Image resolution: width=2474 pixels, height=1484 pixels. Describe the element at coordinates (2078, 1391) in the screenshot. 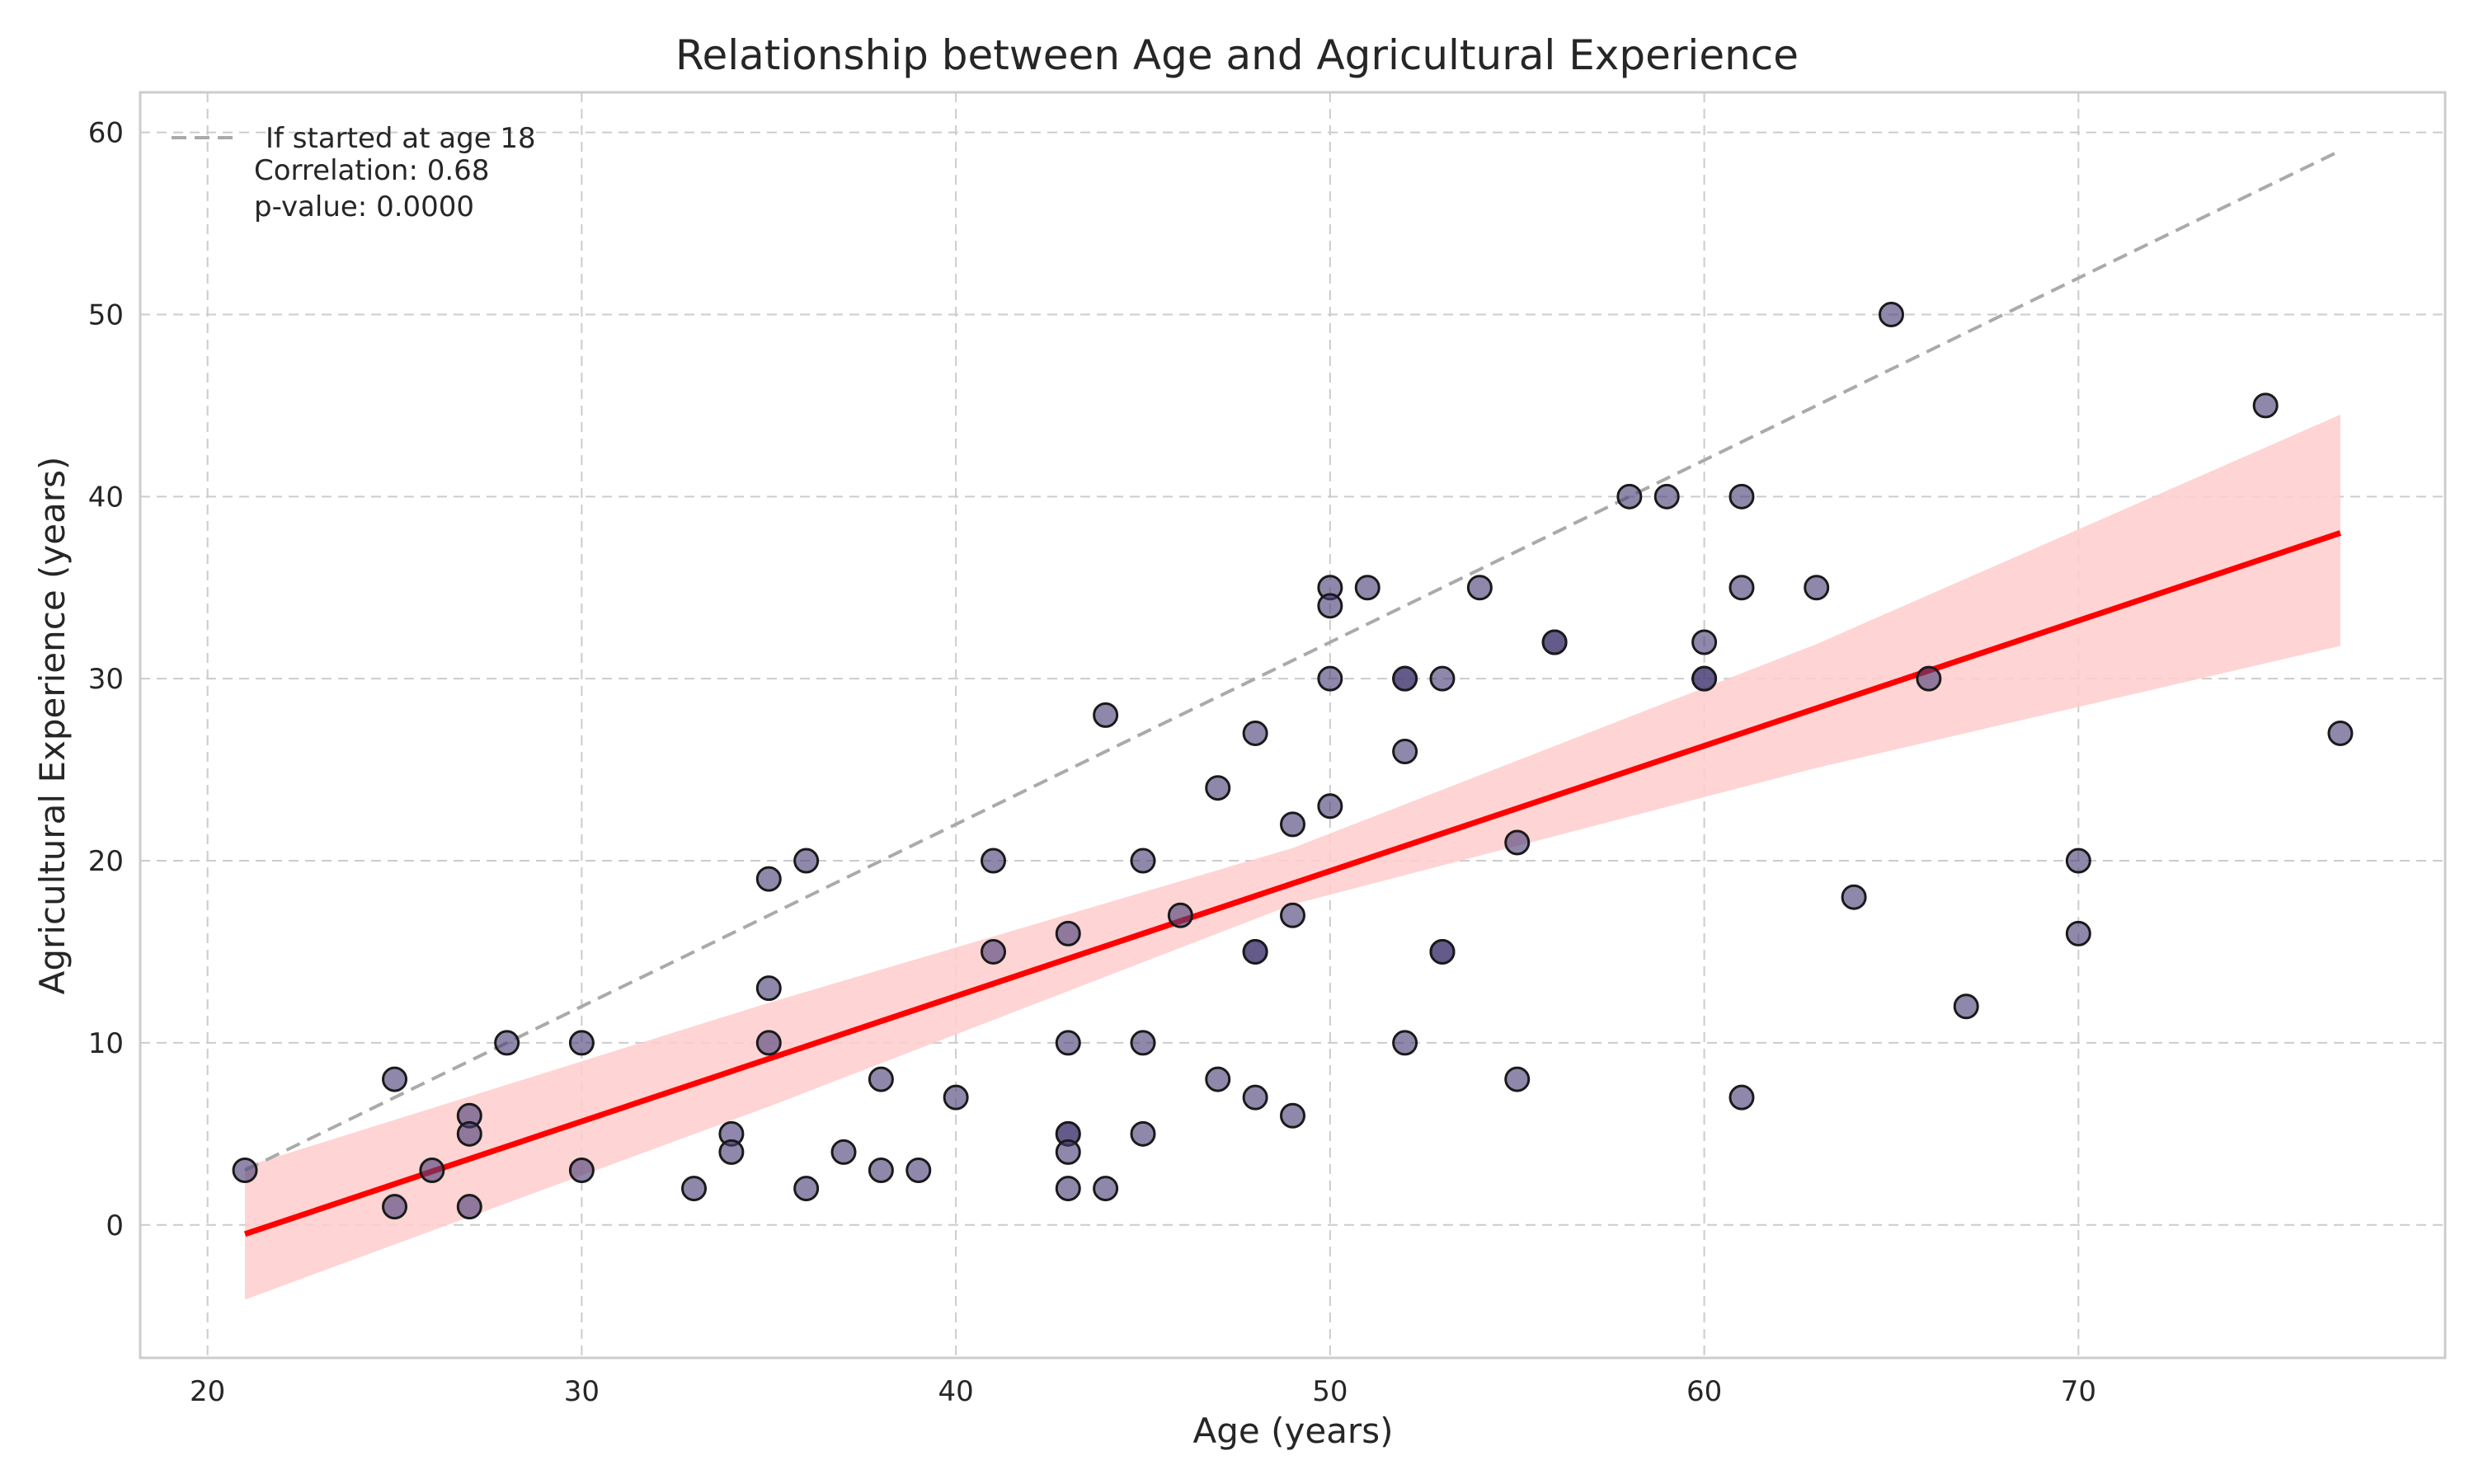

I see `x-tick-label: 70` at that location.